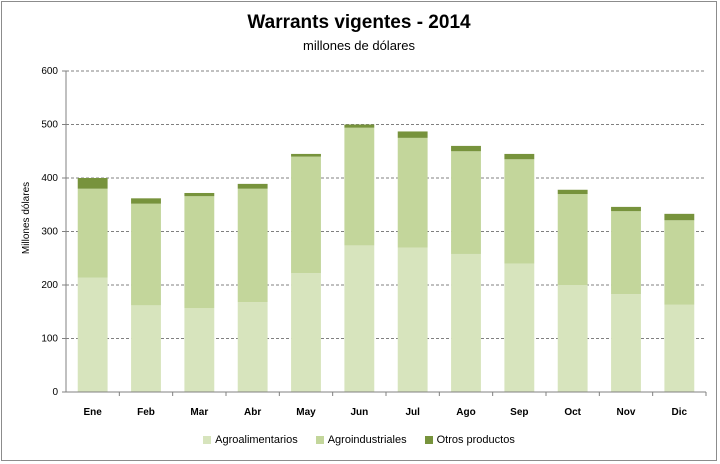  What do you see at coordinates (49, 285) in the screenshot?
I see `y-tick-label: 200` at bounding box center [49, 285].